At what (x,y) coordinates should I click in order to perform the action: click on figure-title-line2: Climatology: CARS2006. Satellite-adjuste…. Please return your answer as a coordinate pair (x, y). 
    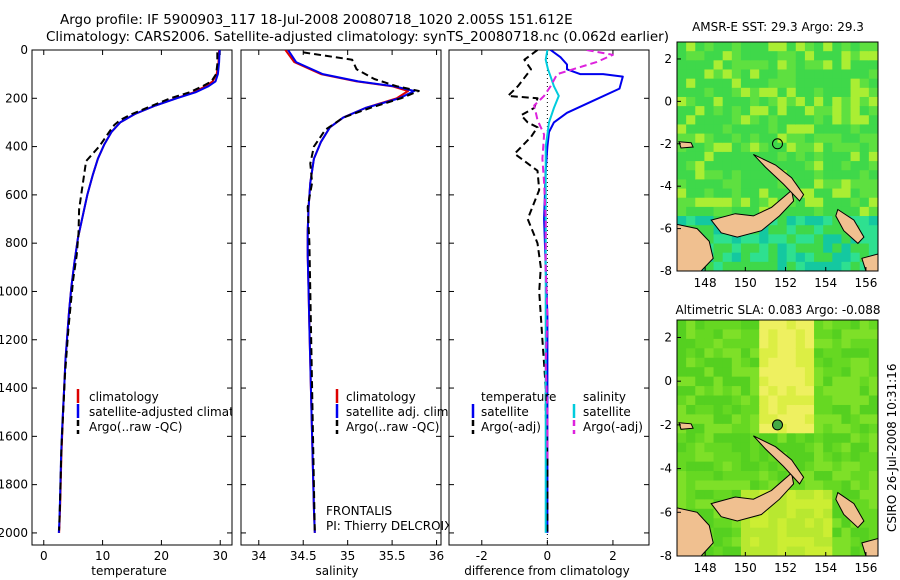
    Looking at the image, I should click on (357, 37).